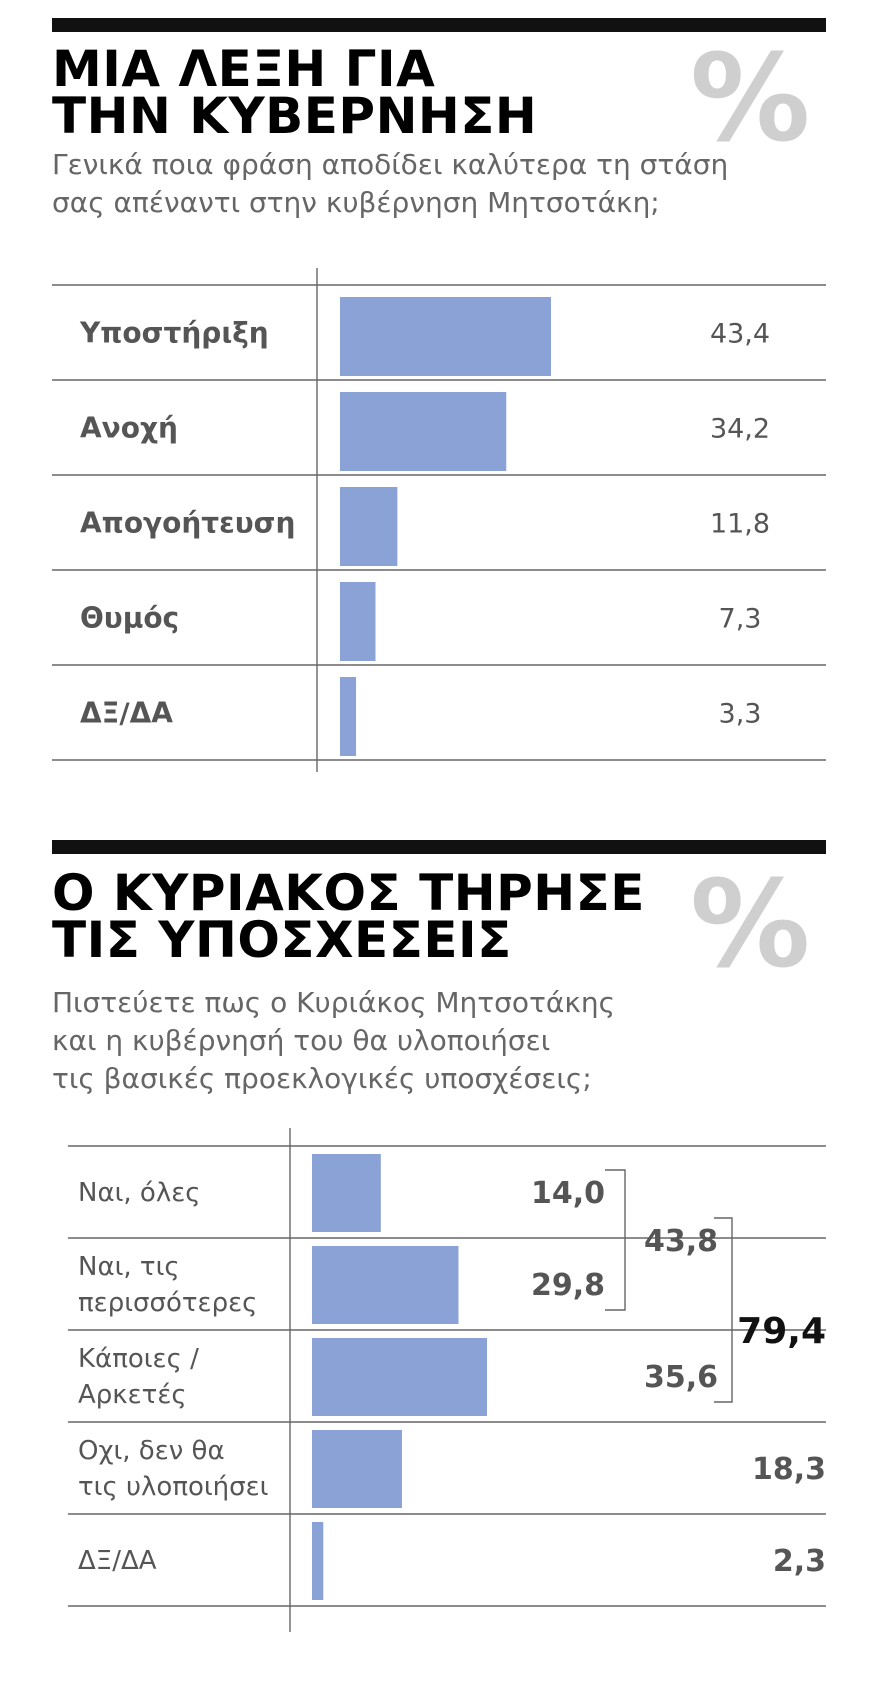 The height and width of the screenshot is (1697, 880). Describe the element at coordinates (681, 1241) in the screenshot. I see `group-value-label: 43,8` at that location.